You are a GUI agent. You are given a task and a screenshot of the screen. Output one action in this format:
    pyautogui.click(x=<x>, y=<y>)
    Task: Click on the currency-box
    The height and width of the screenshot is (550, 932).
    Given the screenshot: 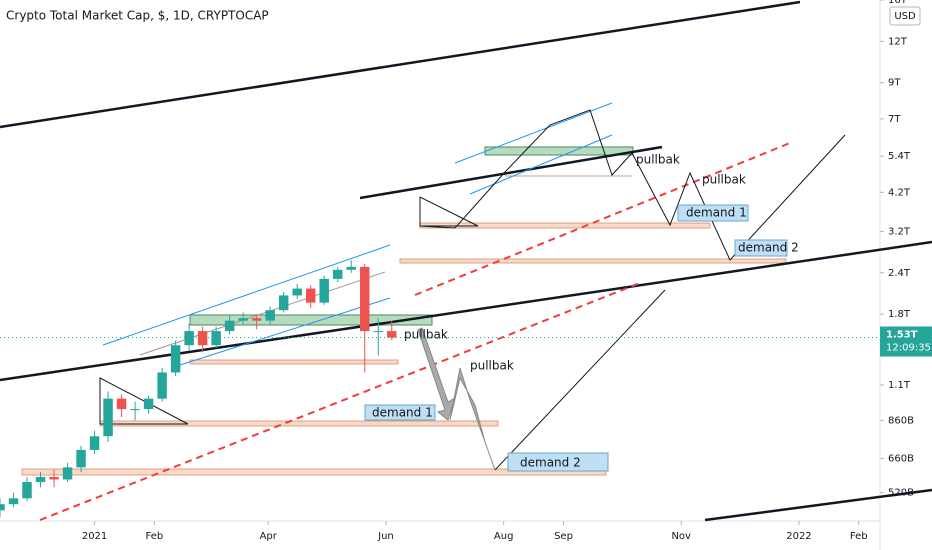 What is the action you would take?
    pyautogui.click(x=905, y=16)
    